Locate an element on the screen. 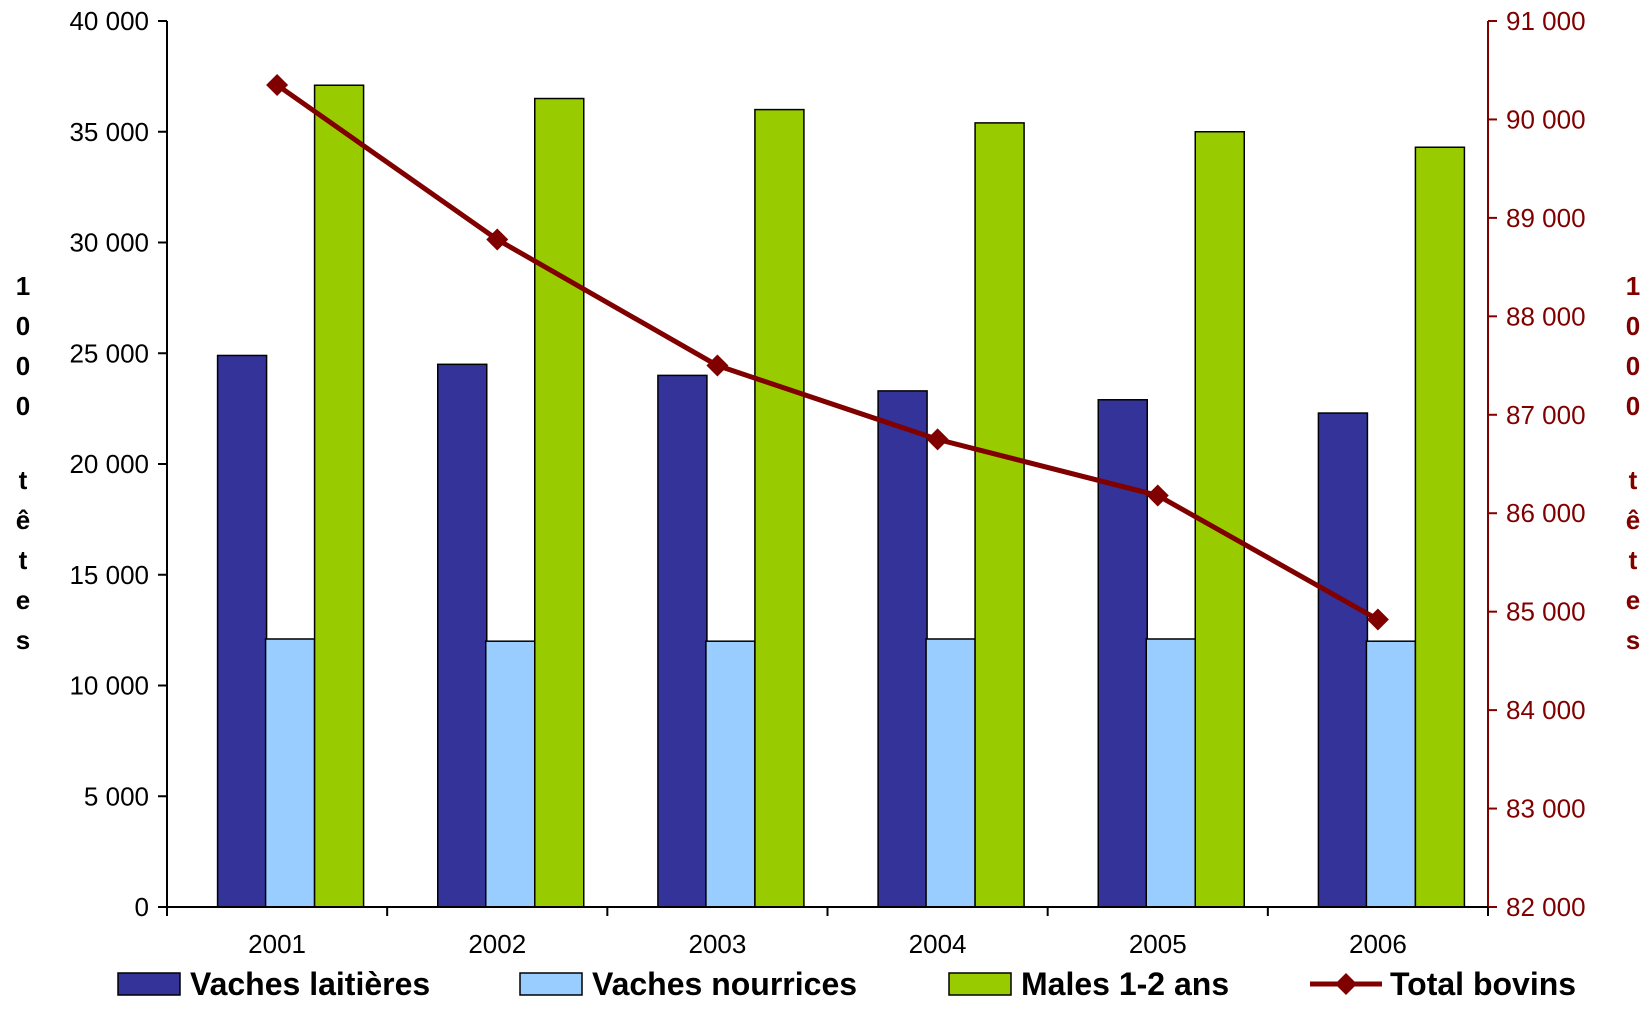 This screenshot has width=1650, height=1013. bar-vaches-laitieres-2002 is located at coordinates (462, 635).